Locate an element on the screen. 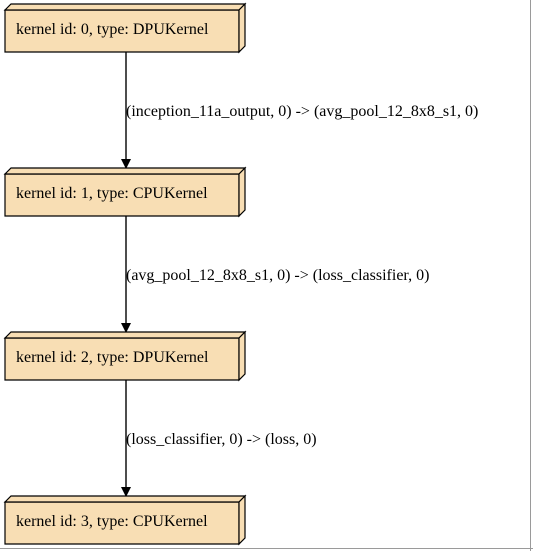  node-label: kernel id: 3, type: CPUKernel is located at coordinates (112, 521).